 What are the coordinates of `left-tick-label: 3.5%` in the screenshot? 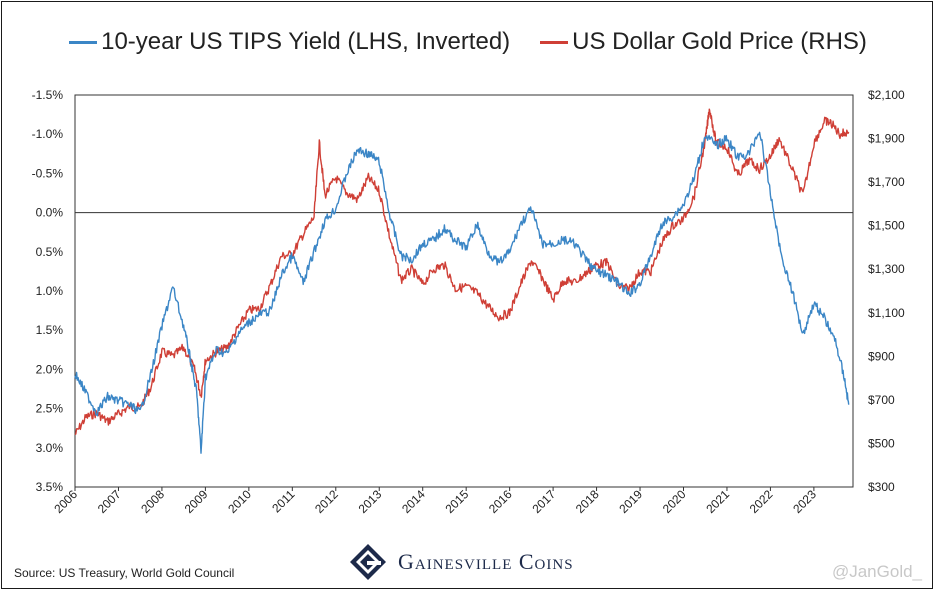 It's located at (50, 487).